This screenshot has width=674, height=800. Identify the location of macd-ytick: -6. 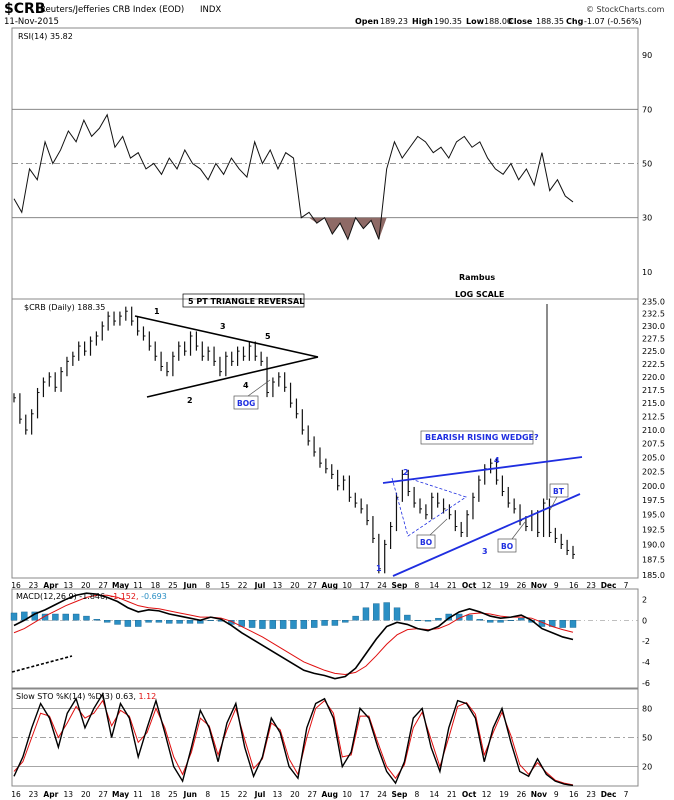
(646, 683).